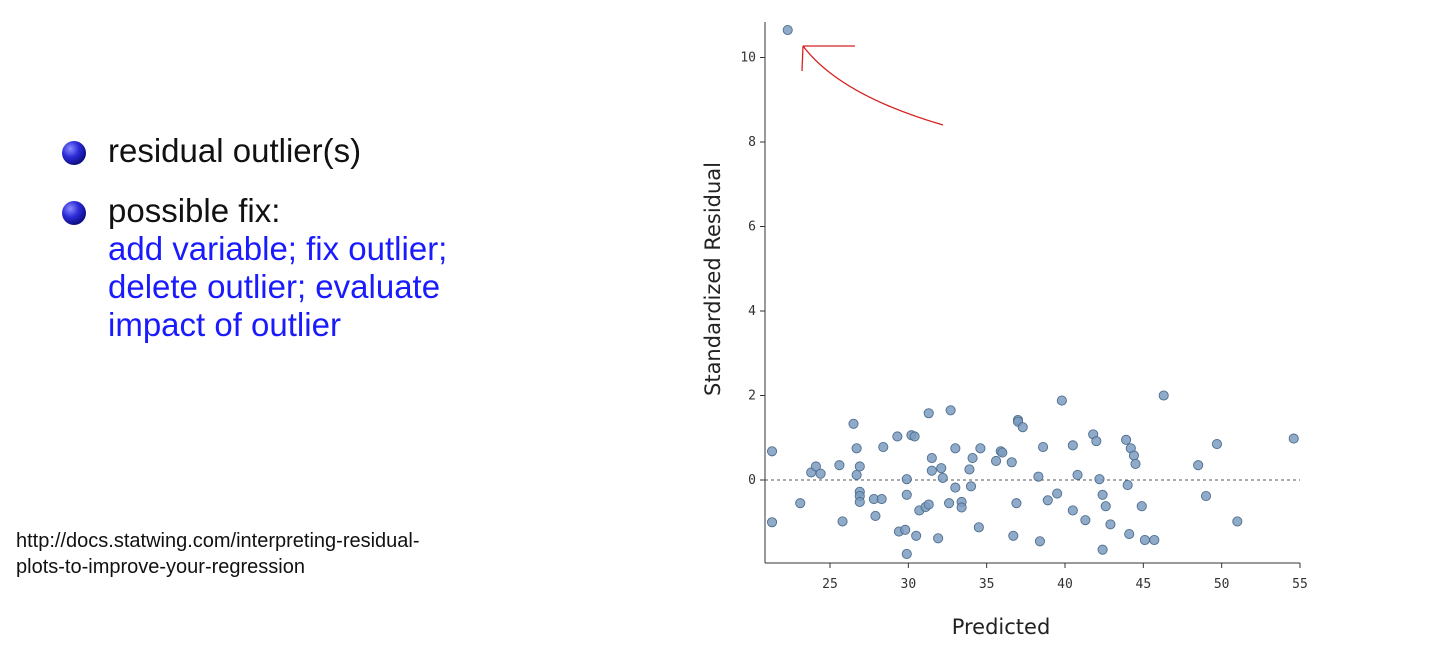  What do you see at coordinates (830, 584) in the screenshot?
I see `x-tick-label: 25` at bounding box center [830, 584].